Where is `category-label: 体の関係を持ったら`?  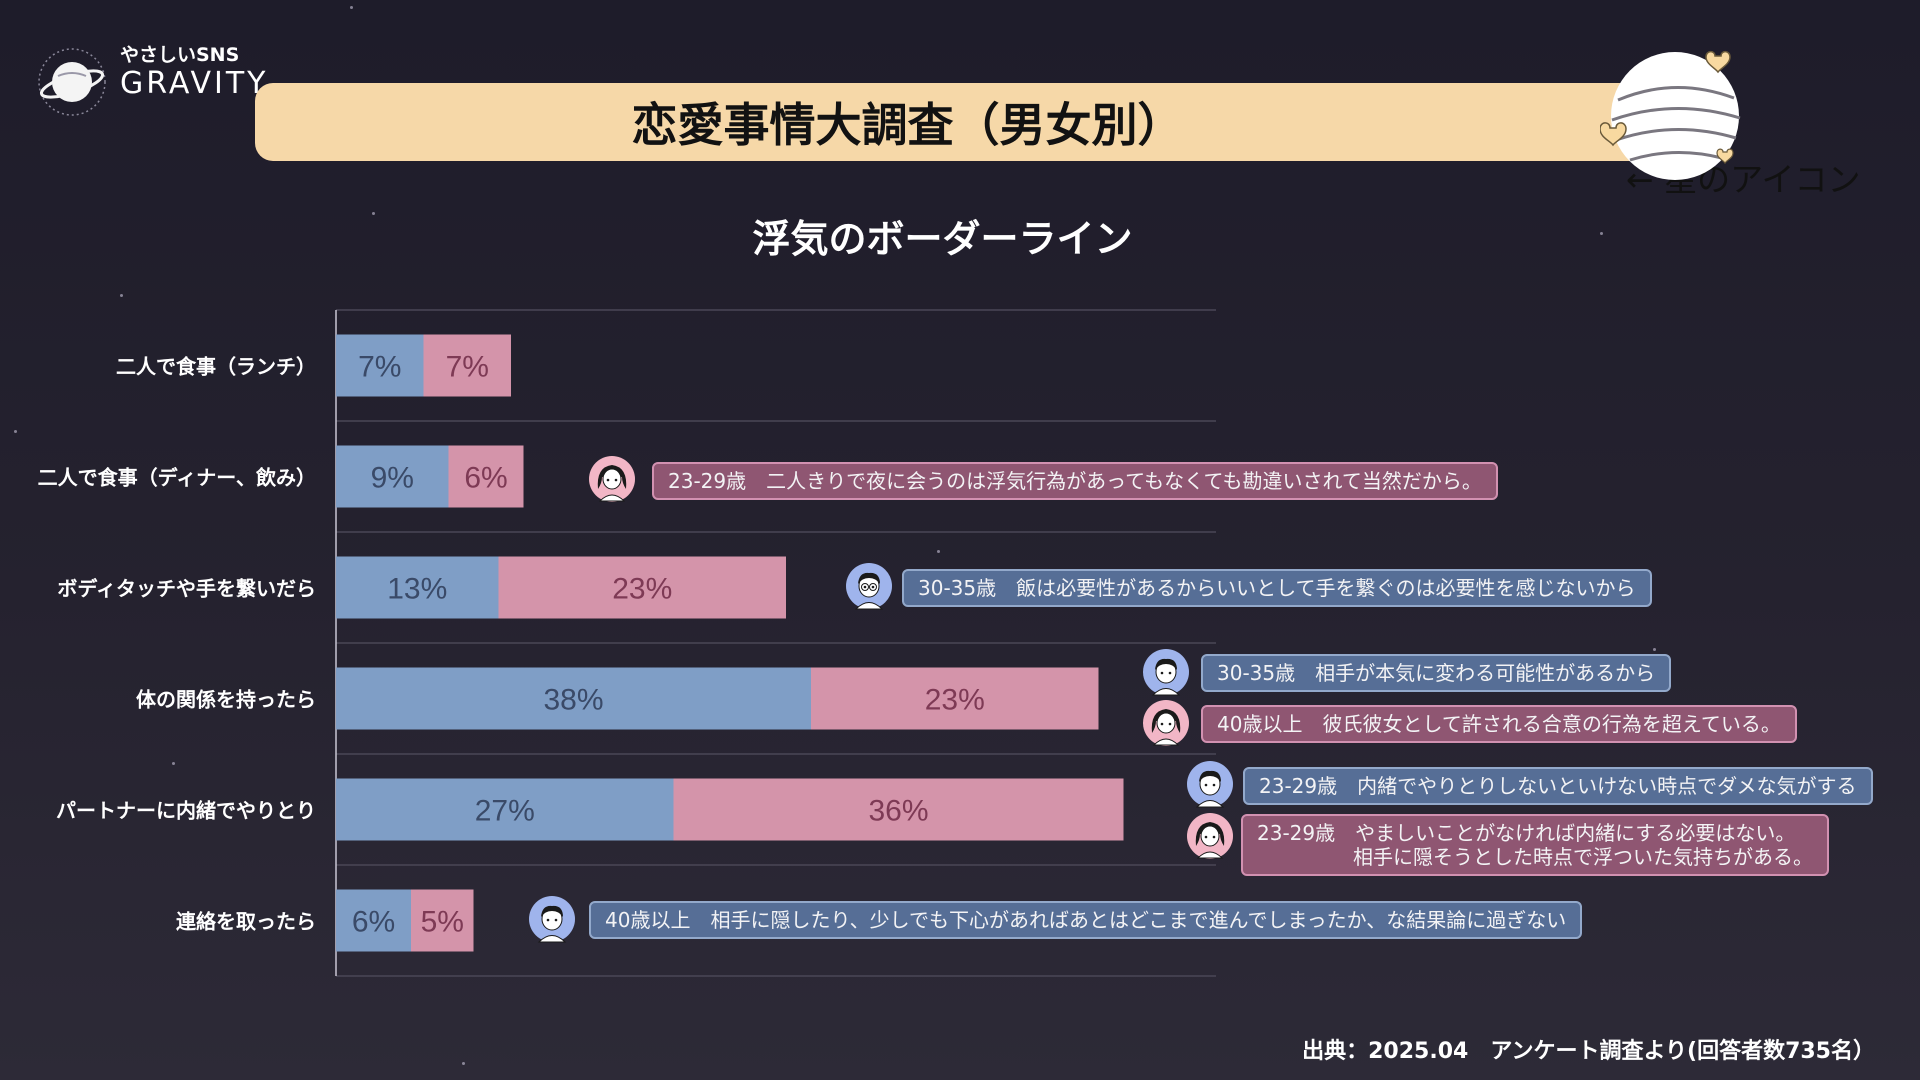
category-label: 体の関係を持ったら is located at coordinates (226, 700).